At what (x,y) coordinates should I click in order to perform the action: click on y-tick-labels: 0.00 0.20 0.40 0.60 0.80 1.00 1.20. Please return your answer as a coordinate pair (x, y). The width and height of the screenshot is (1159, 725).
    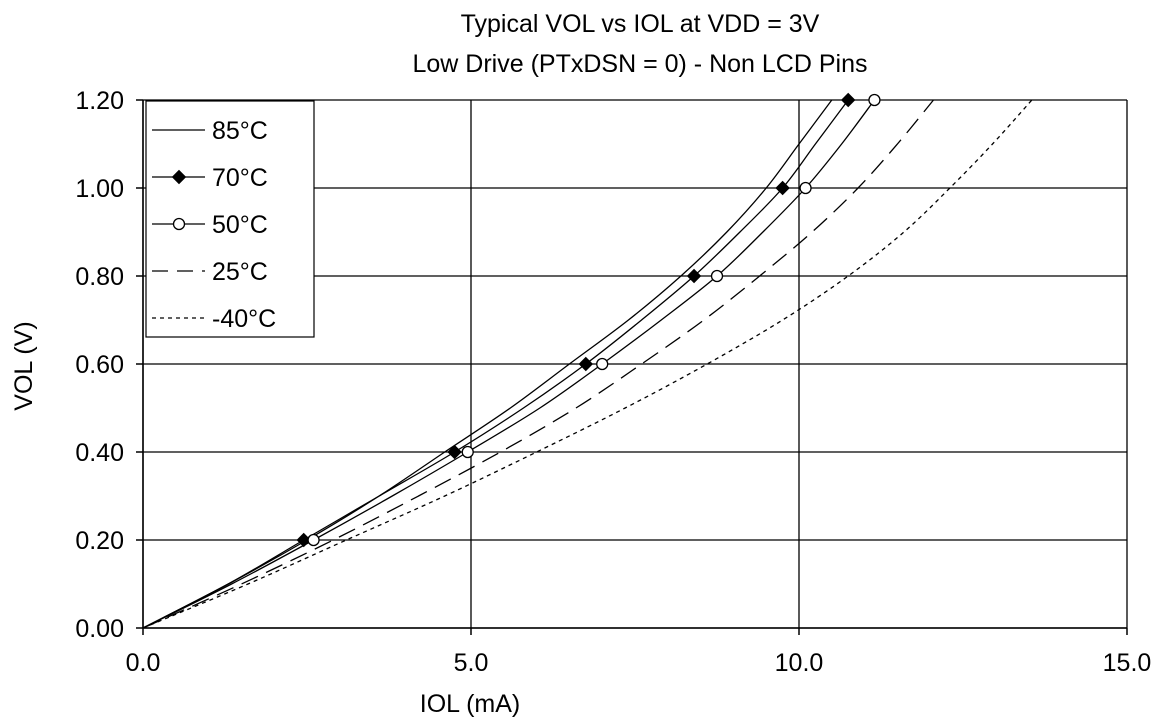
    Looking at the image, I should click on (99, 365).